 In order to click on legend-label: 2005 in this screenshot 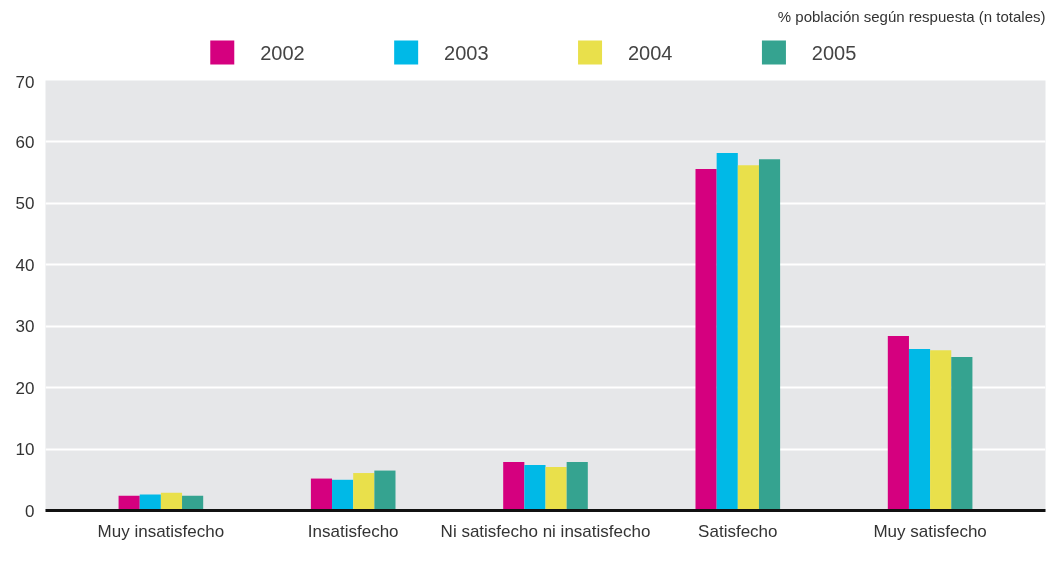, I will do `click(834, 52)`.